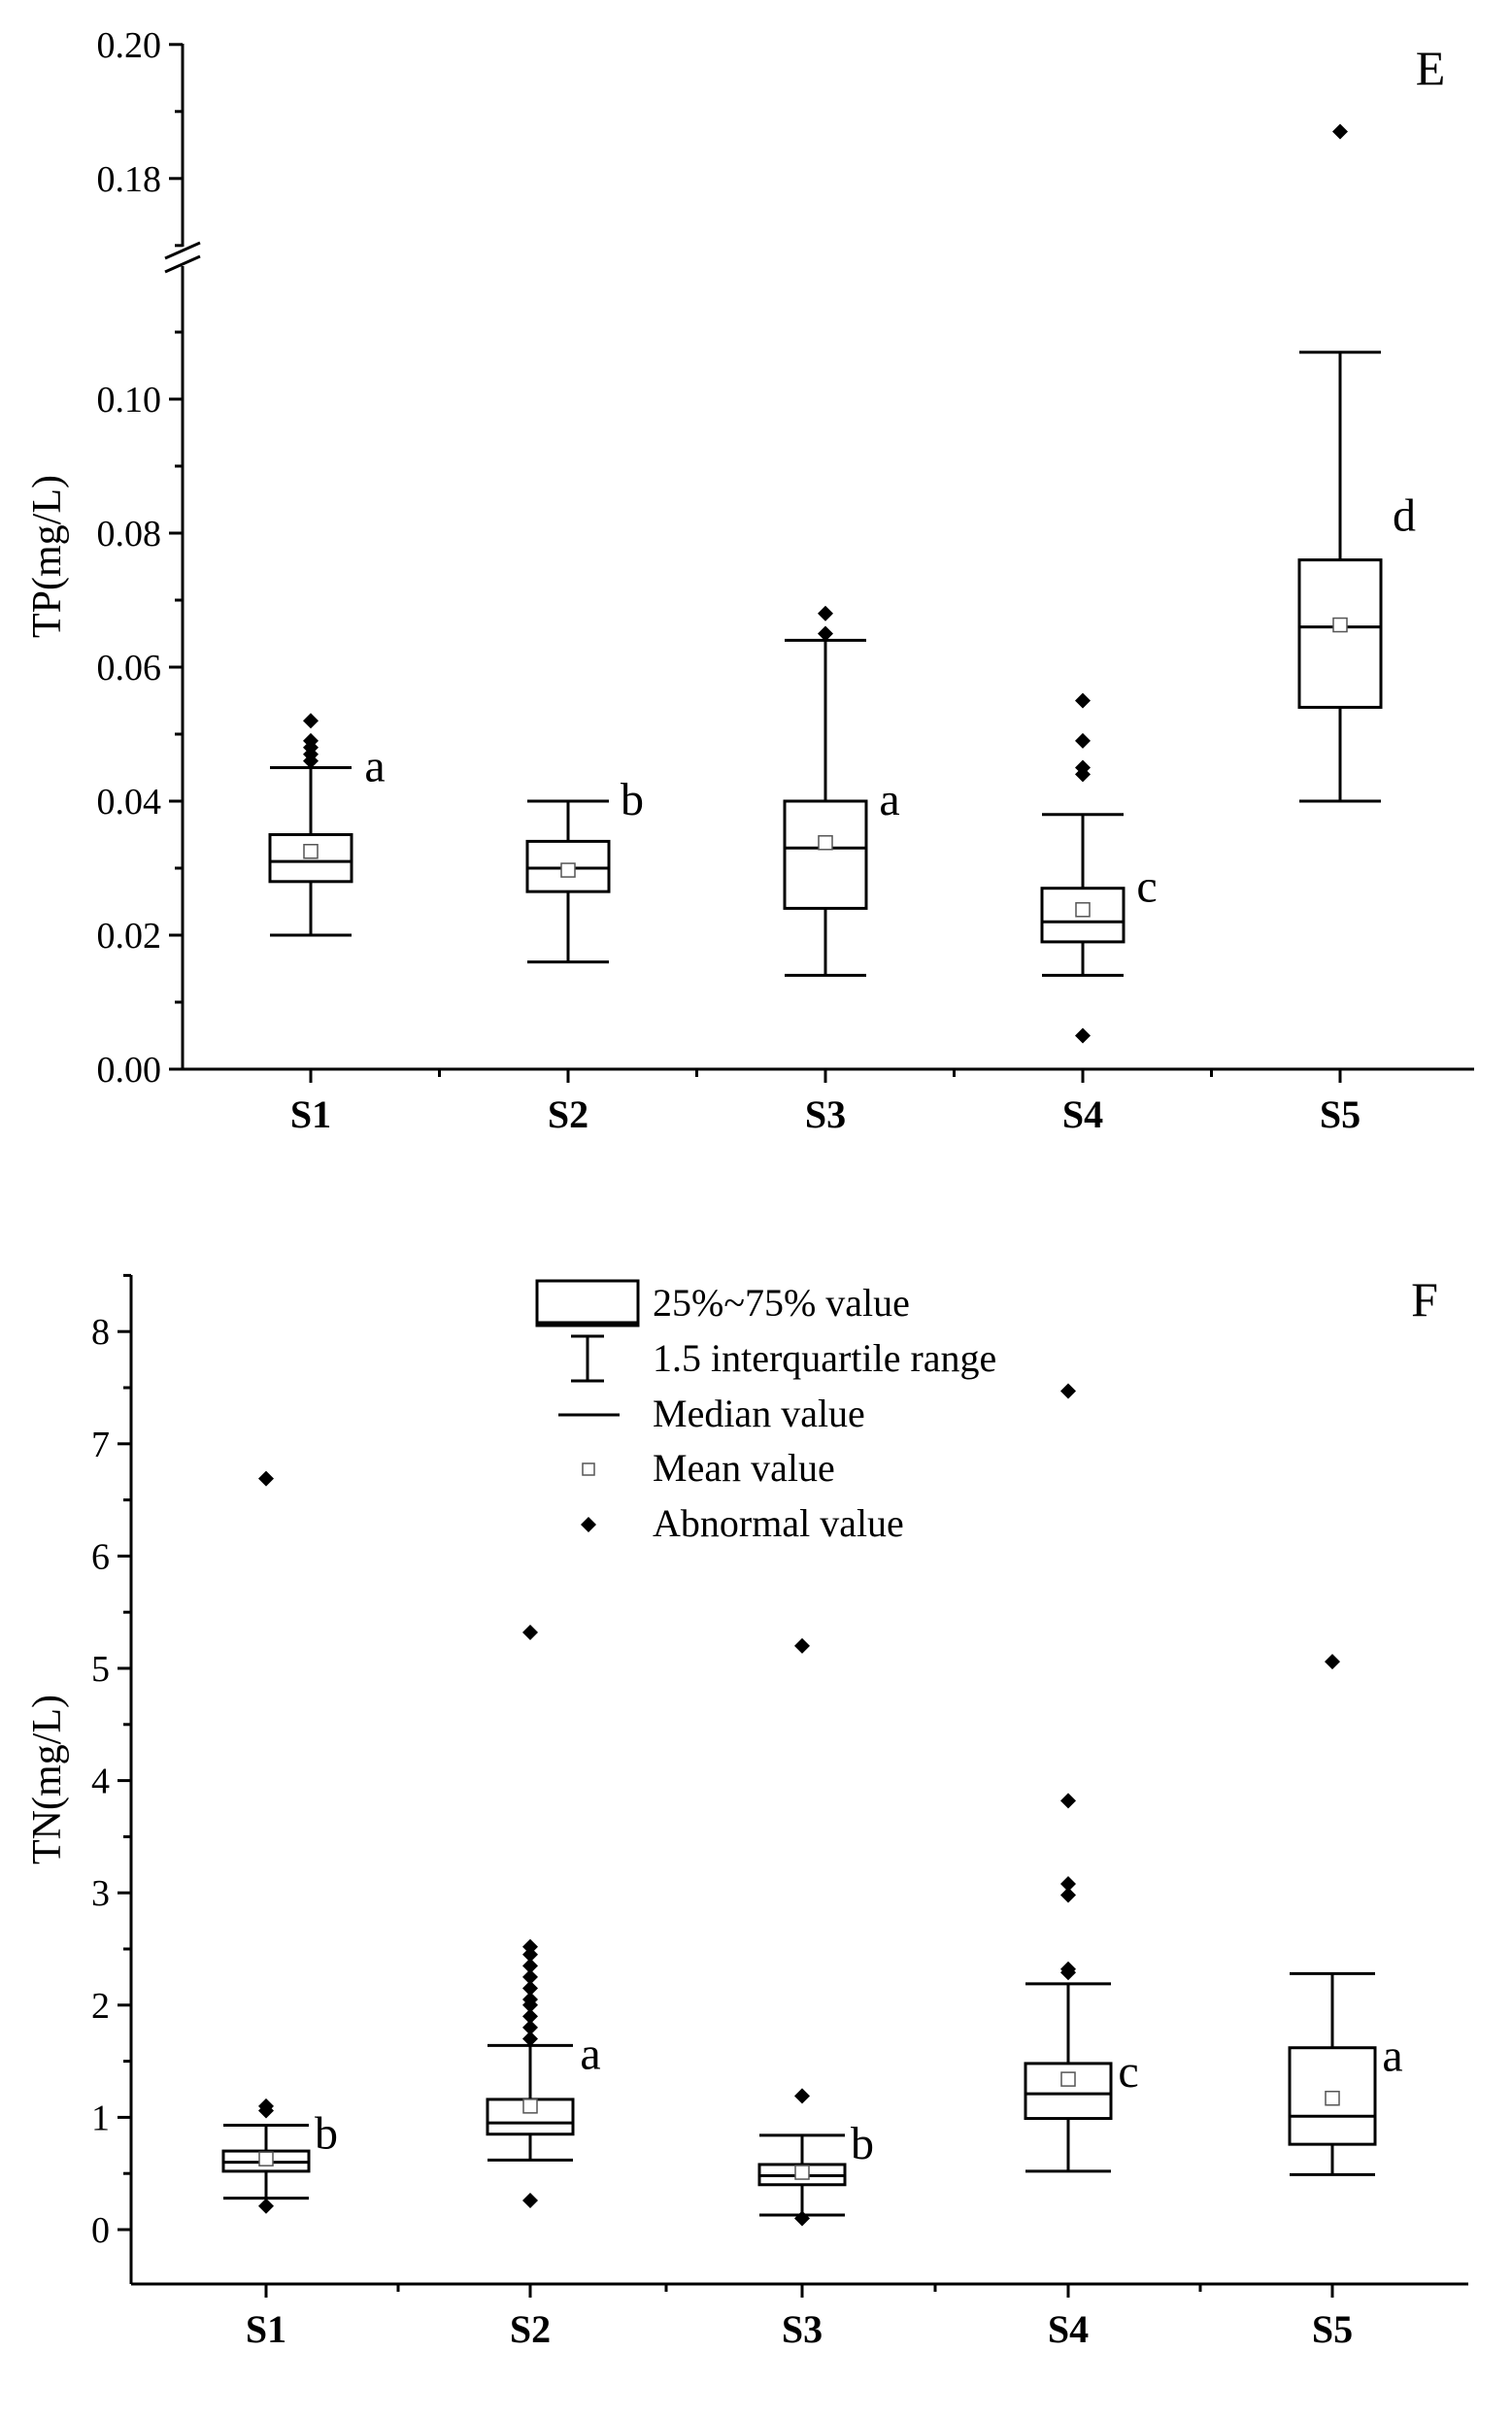 This screenshot has width=1512, height=2418. What do you see at coordinates (1345, 1915) in the screenshot?
I see `box-s5: a` at bounding box center [1345, 1915].